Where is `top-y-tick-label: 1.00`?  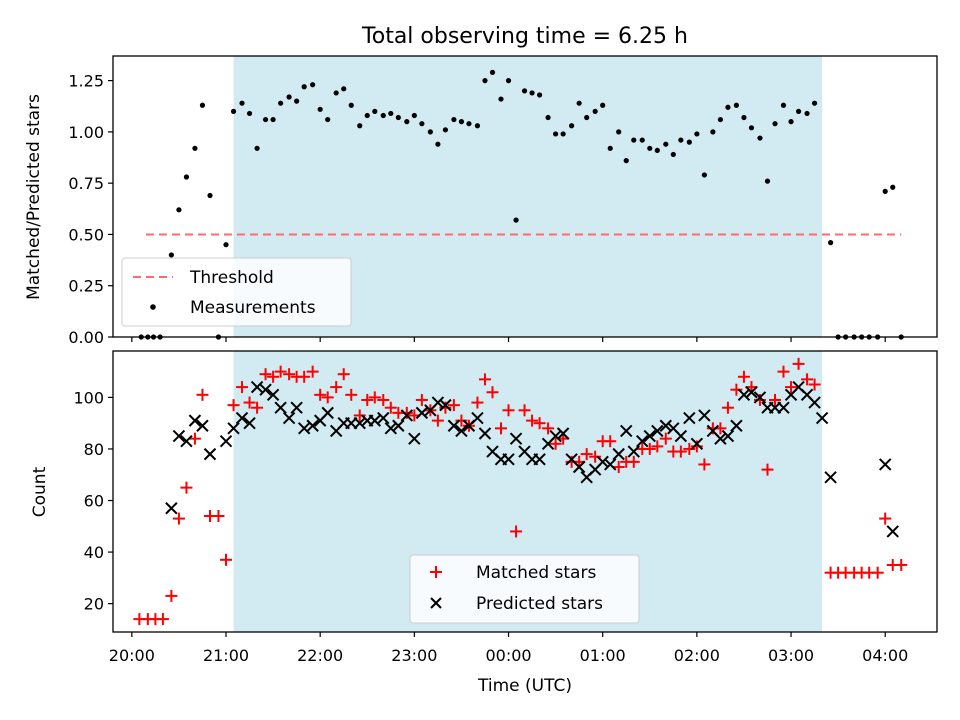
top-y-tick-label: 1.00 is located at coordinates (86, 132).